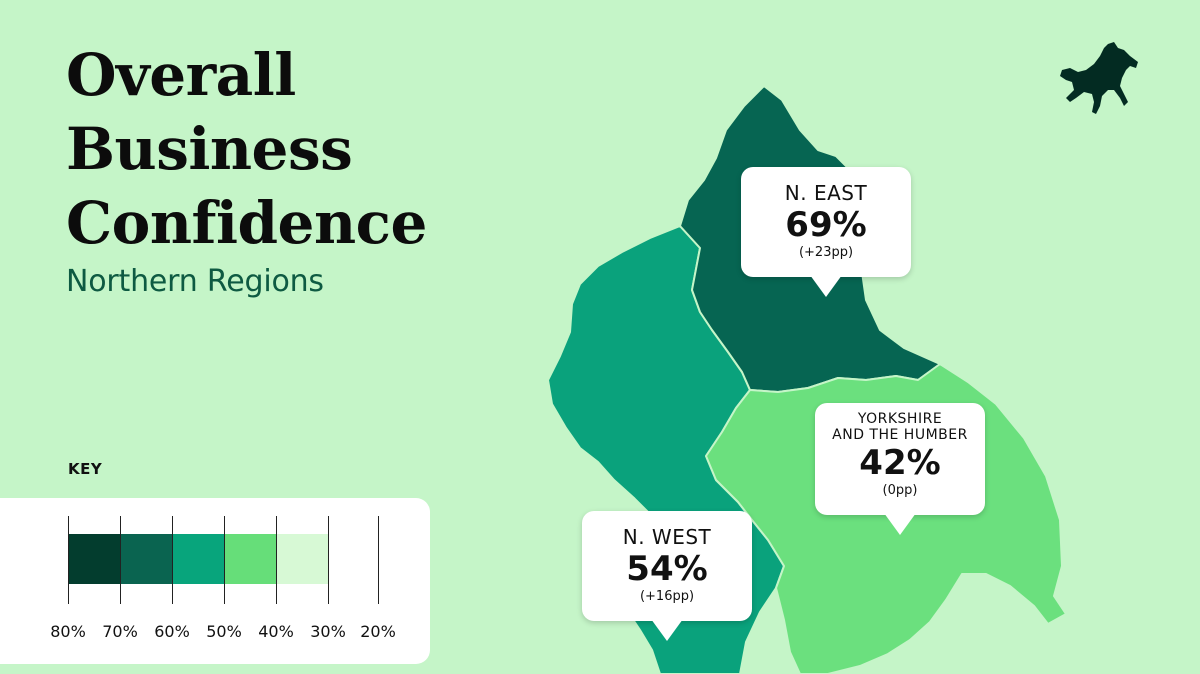  I want to click on region-name: N. EAST, so click(826, 193).